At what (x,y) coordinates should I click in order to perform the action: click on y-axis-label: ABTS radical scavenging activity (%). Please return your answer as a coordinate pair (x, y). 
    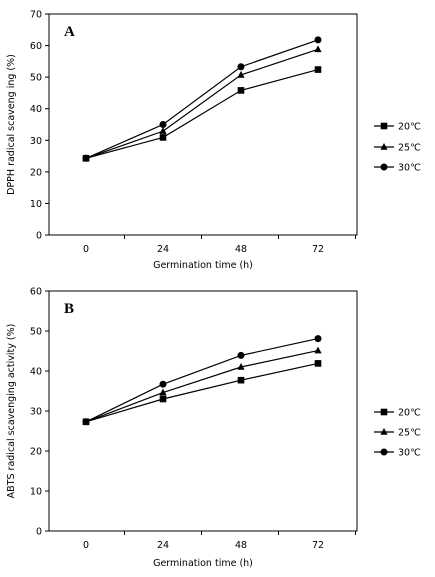
    Looking at the image, I should click on (11, 411).